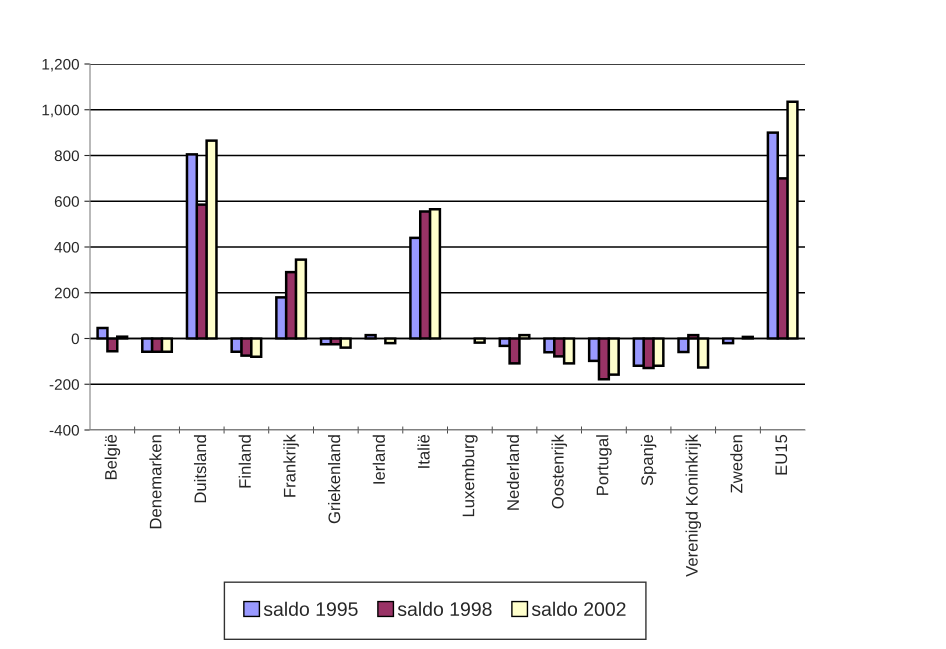 The width and height of the screenshot is (946, 649). I want to click on y-tick-label: 600, so click(66, 201).